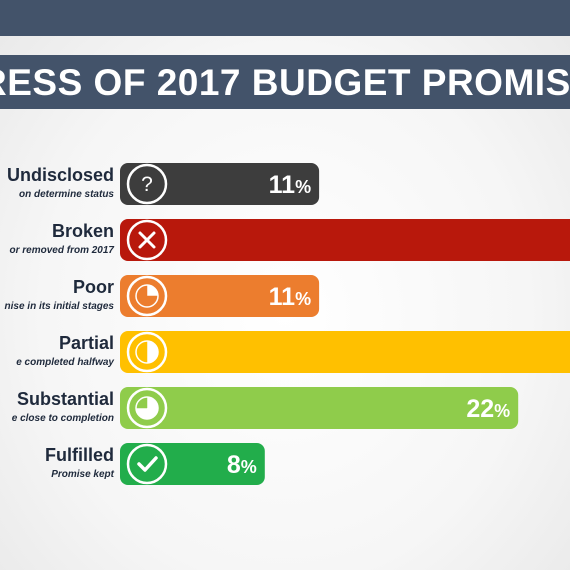 The image size is (570, 570). What do you see at coordinates (345, 352) in the screenshot?
I see `bar-partial` at bounding box center [345, 352].